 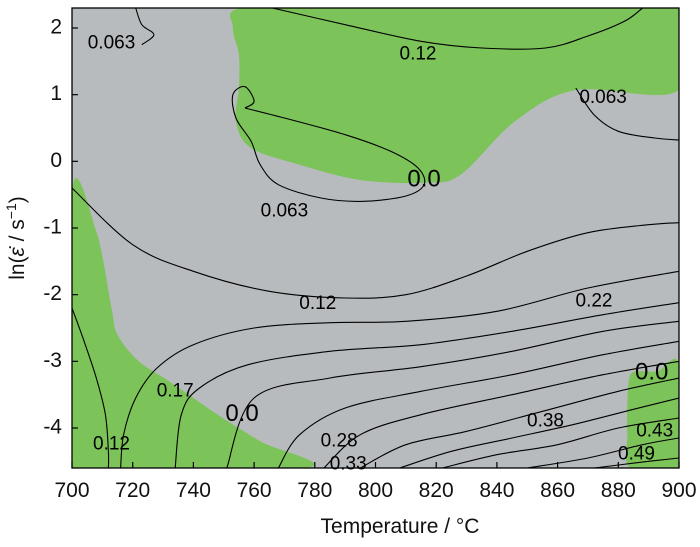 I want to click on x-tick-label: 780, so click(x=314, y=490).